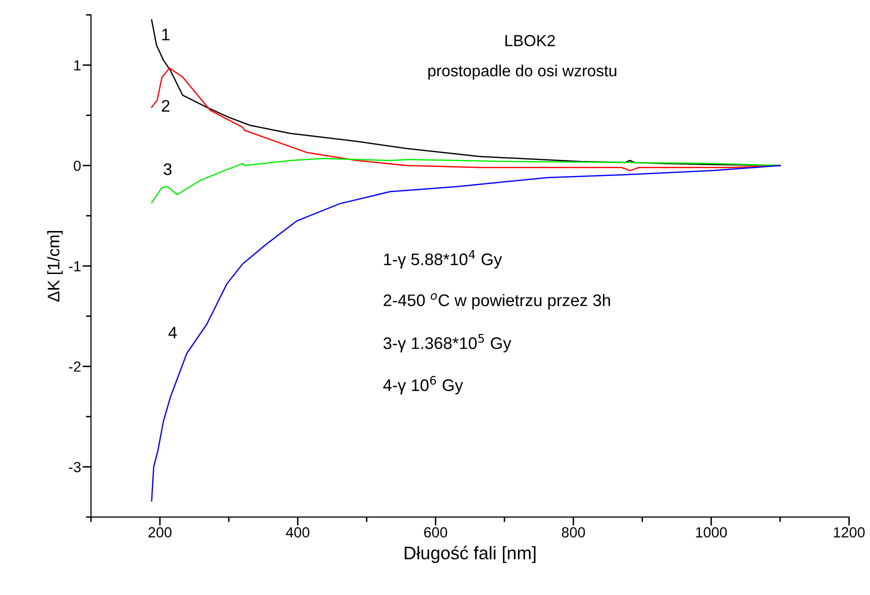 The image size is (870, 595). I want to click on text: prostopadle do osi wzrostu, so click(522, 72).